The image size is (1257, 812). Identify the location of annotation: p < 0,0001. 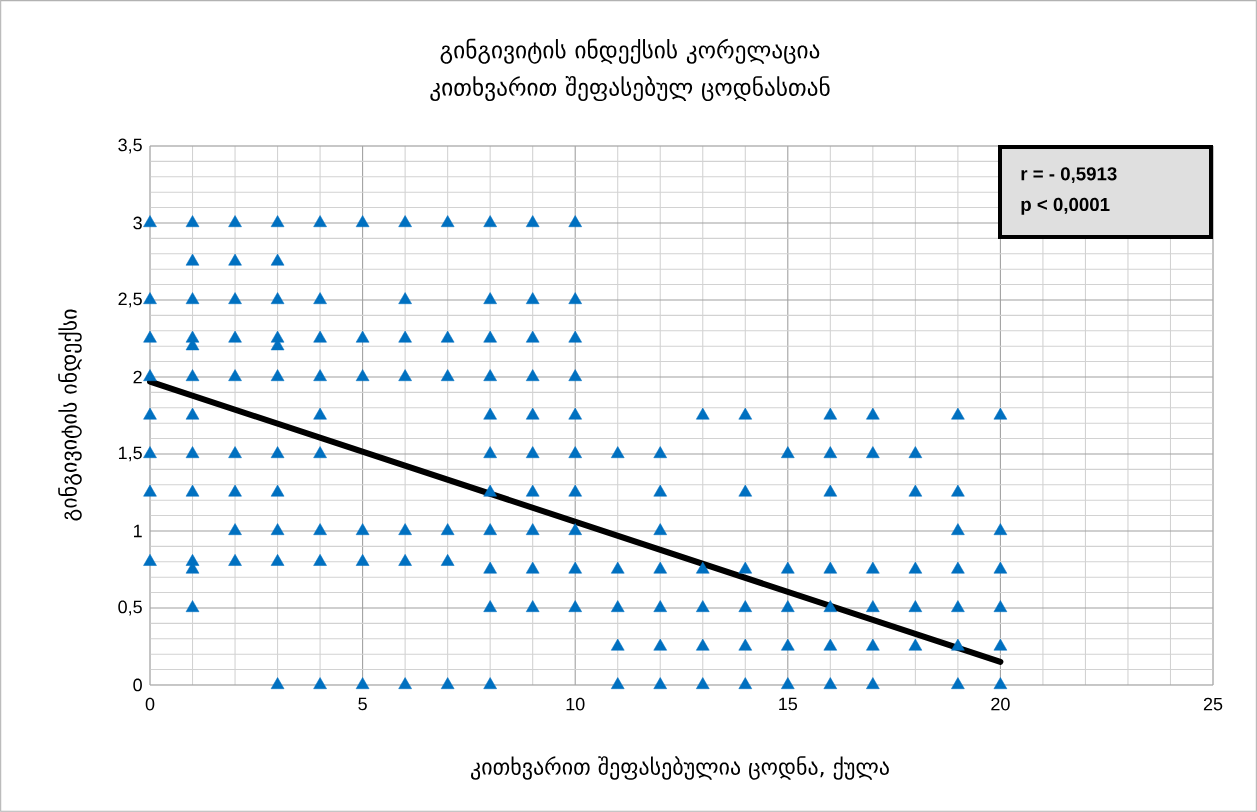
(1065, 206).